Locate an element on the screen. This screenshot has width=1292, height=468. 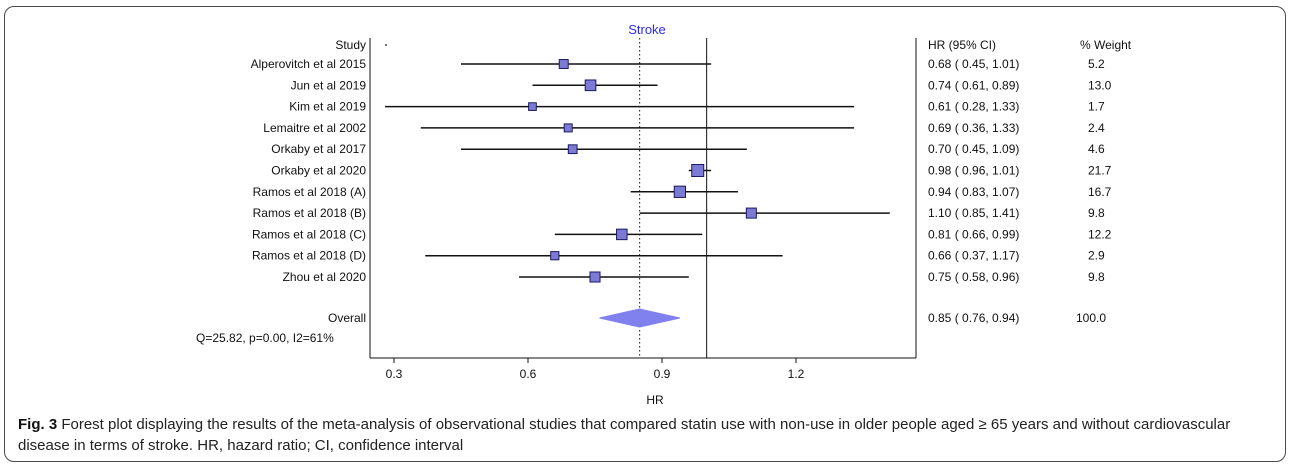
study-name: Alperovitch et al 2015 is located at coordinates (309, 64).